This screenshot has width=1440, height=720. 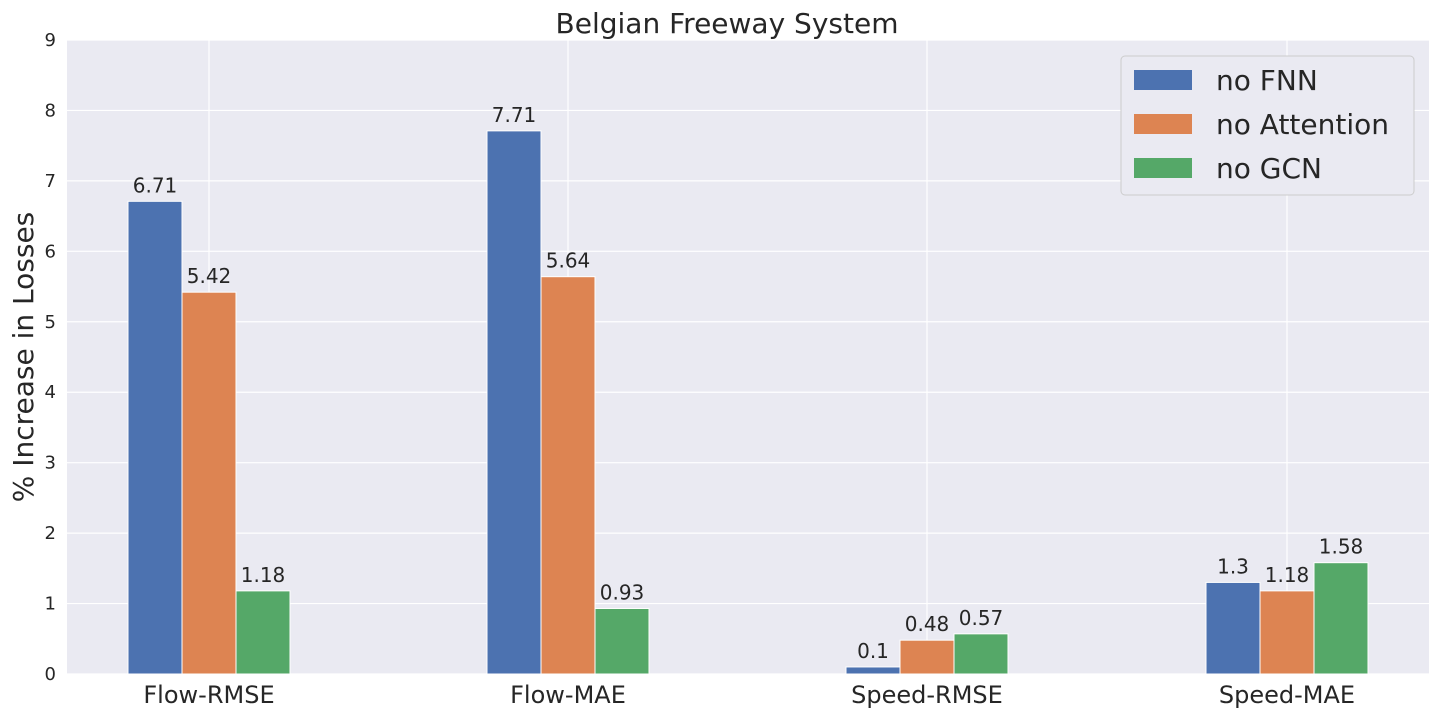 I want to click on data-label: 7.71, so click(x=514, y=115).